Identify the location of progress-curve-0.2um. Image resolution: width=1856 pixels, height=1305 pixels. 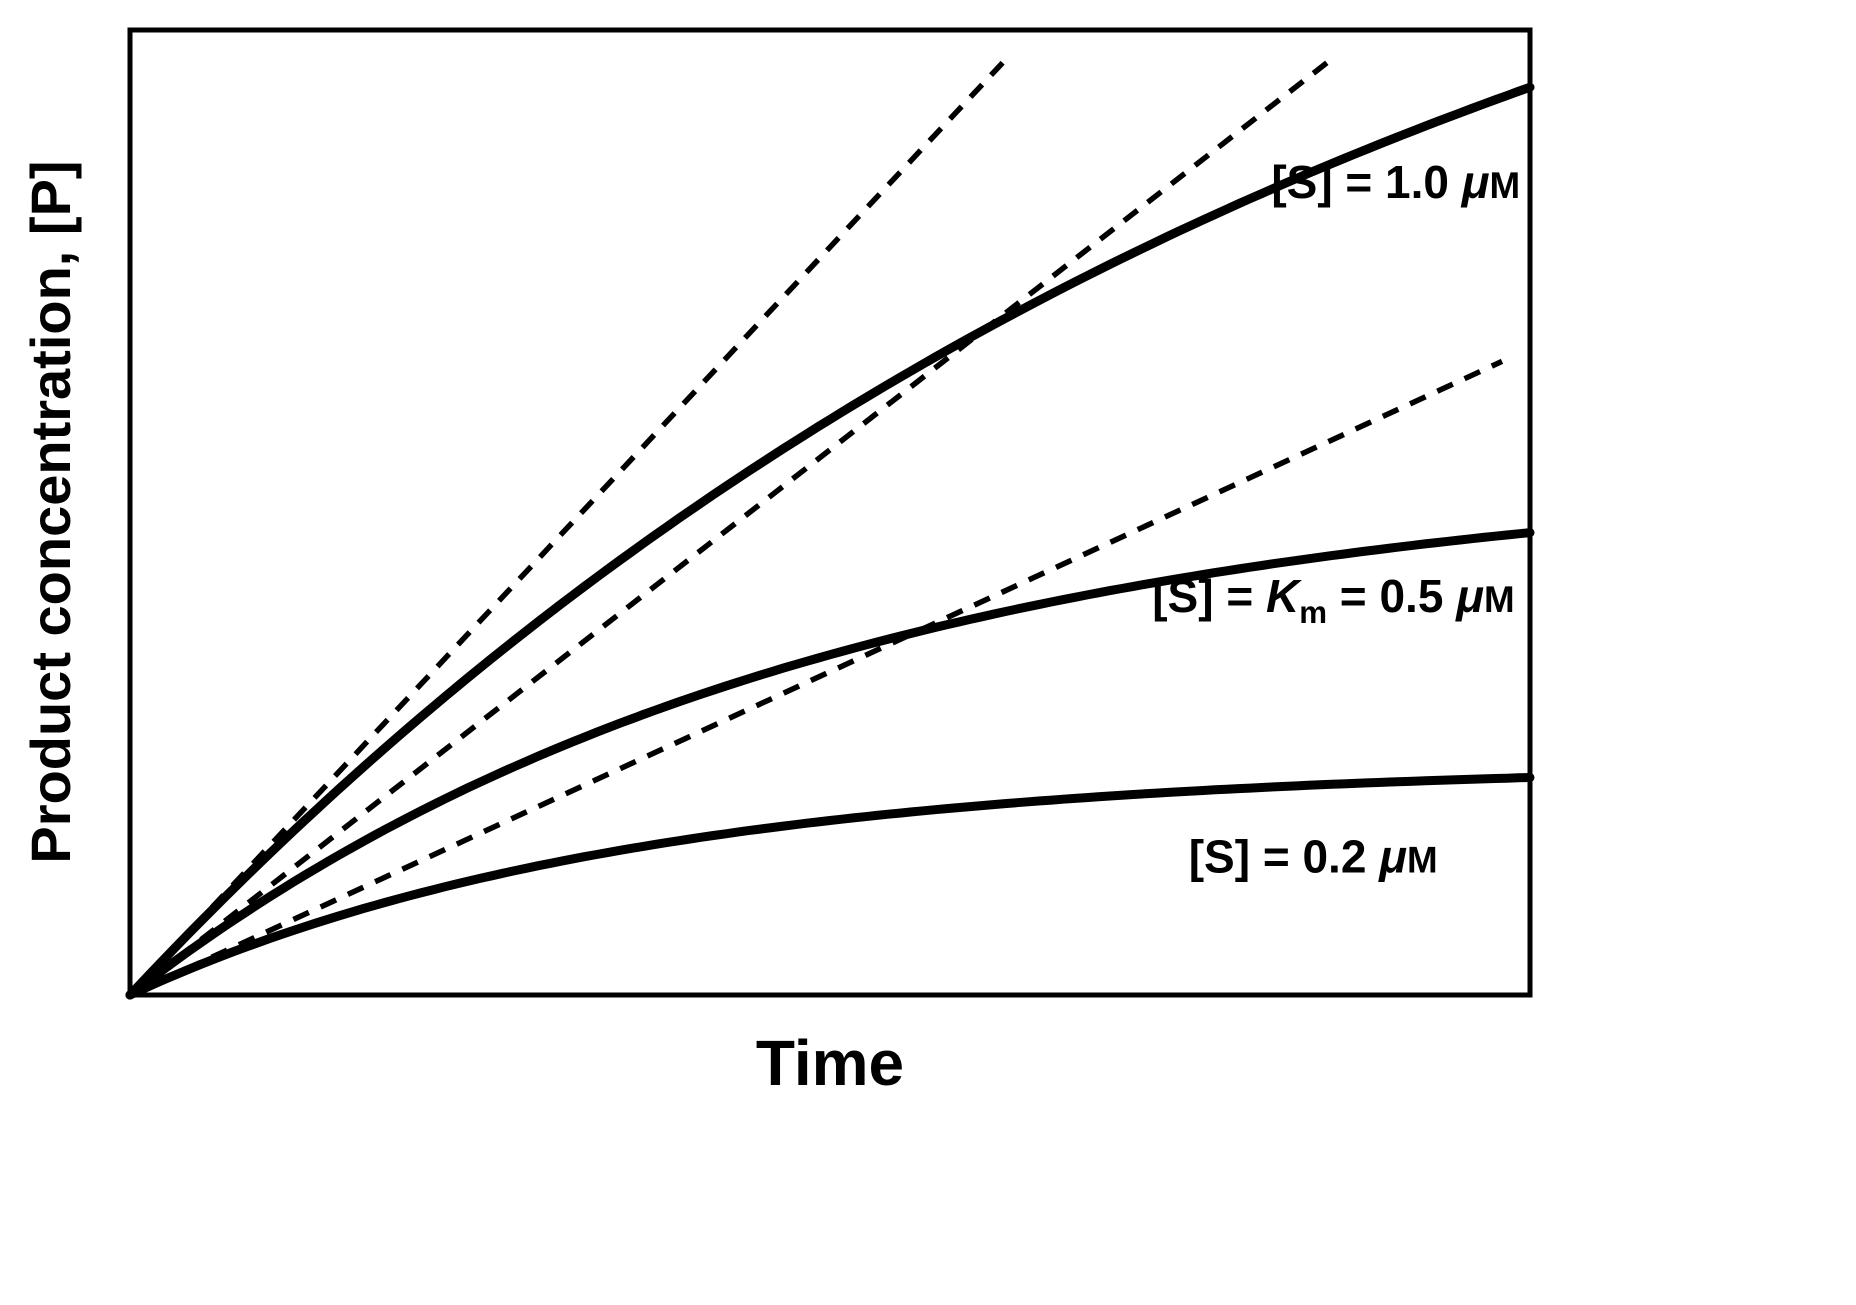
(830, 886).